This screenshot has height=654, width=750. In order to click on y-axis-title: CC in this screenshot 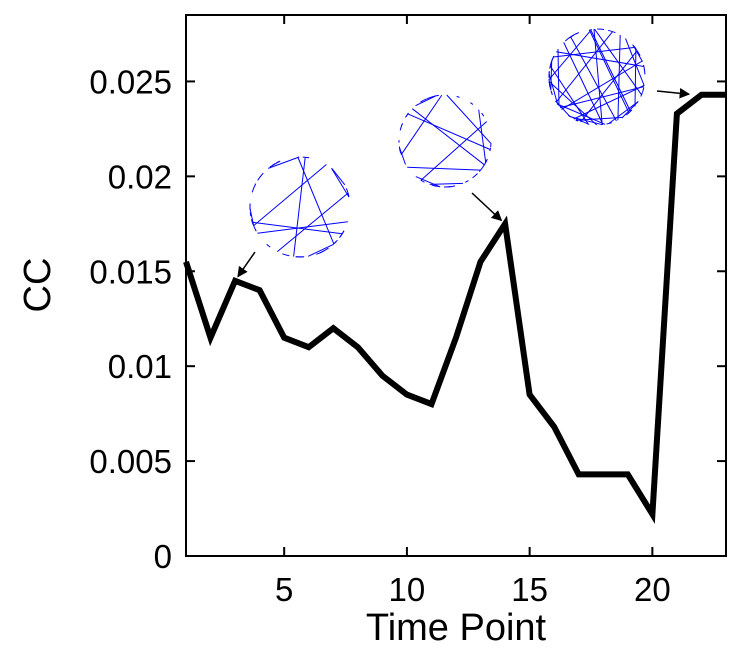, I will do `click(38, 285)`.